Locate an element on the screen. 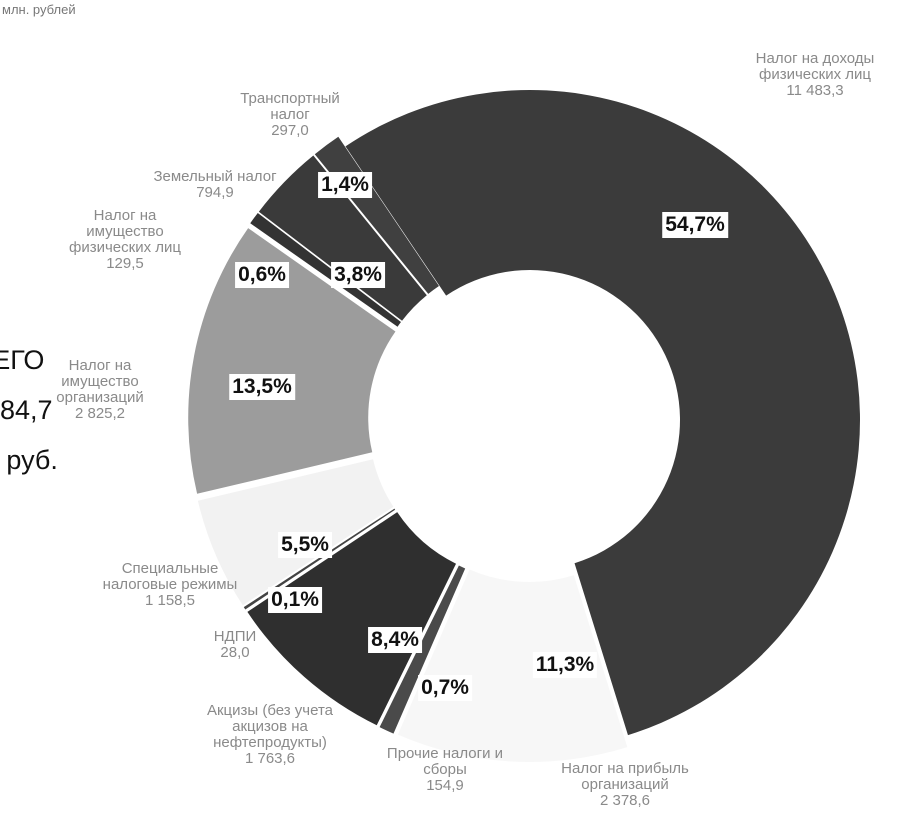 The width and height of the screenshot is (910, 834). center-text: ВСЕГО is located at coordinates (22, 360).